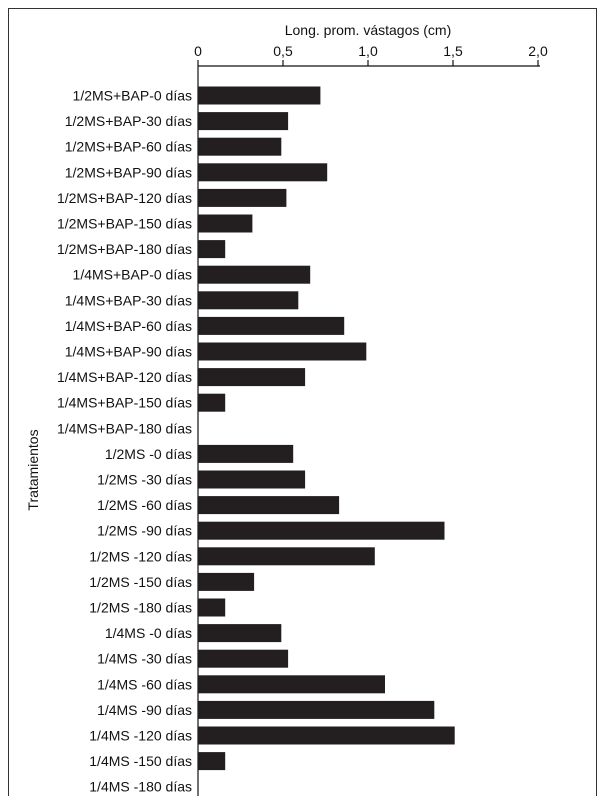  Describe the element at coordinates (128, 352) in the screenshot. I see `category-label: 1/4MS+BAP-90 días` at that location.